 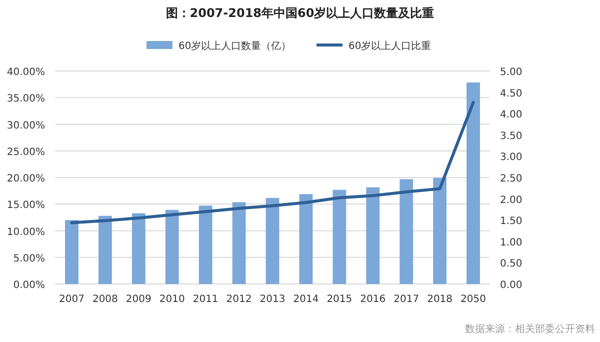 I want to click on y-tick-label: 40.00%, so click(x=25, y=72).